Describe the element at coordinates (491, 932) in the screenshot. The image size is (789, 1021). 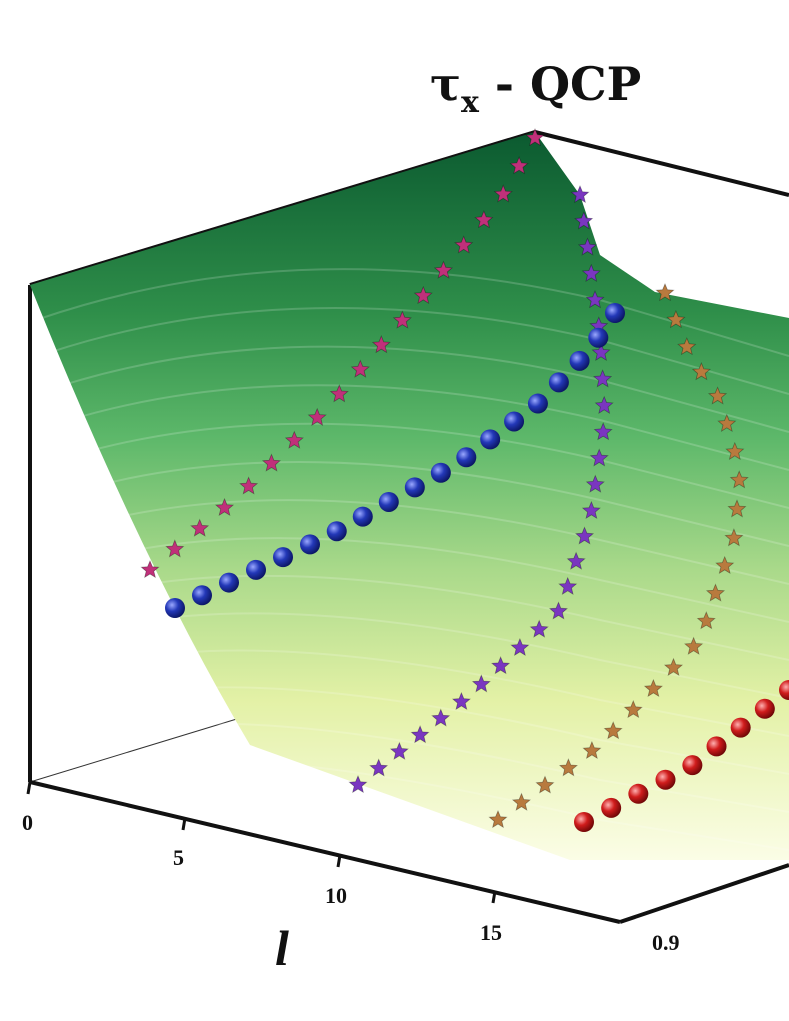
I see `l-tick-15: 15` at that location.